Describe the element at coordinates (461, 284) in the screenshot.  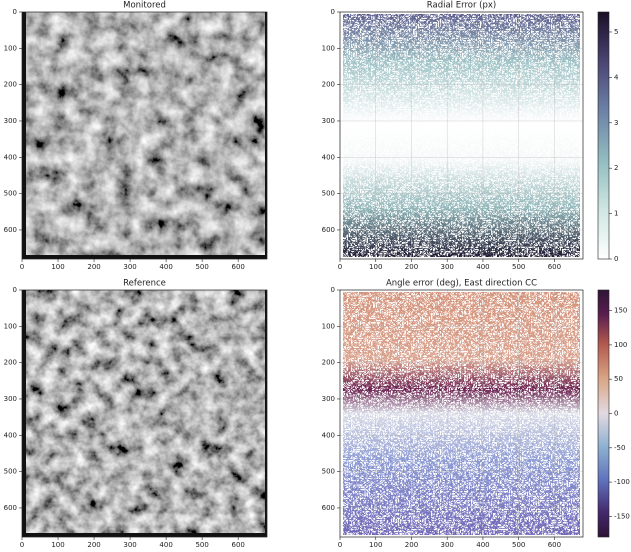
I see `panel-title: Angle error (deg), East direction CC` at that location.